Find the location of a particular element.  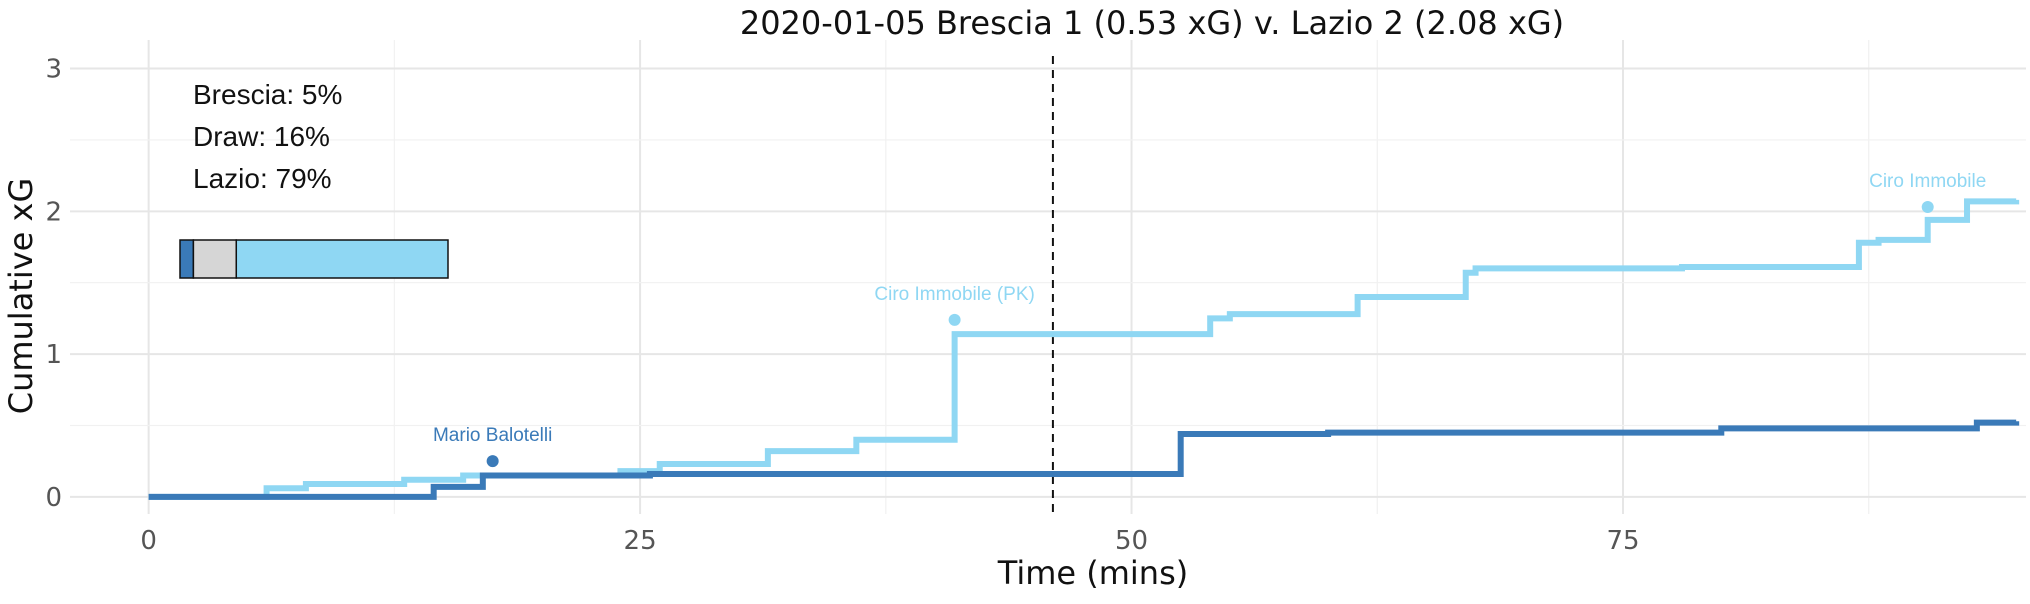

probability-label: Lazio: 79% is located at coordinates (262, 178).